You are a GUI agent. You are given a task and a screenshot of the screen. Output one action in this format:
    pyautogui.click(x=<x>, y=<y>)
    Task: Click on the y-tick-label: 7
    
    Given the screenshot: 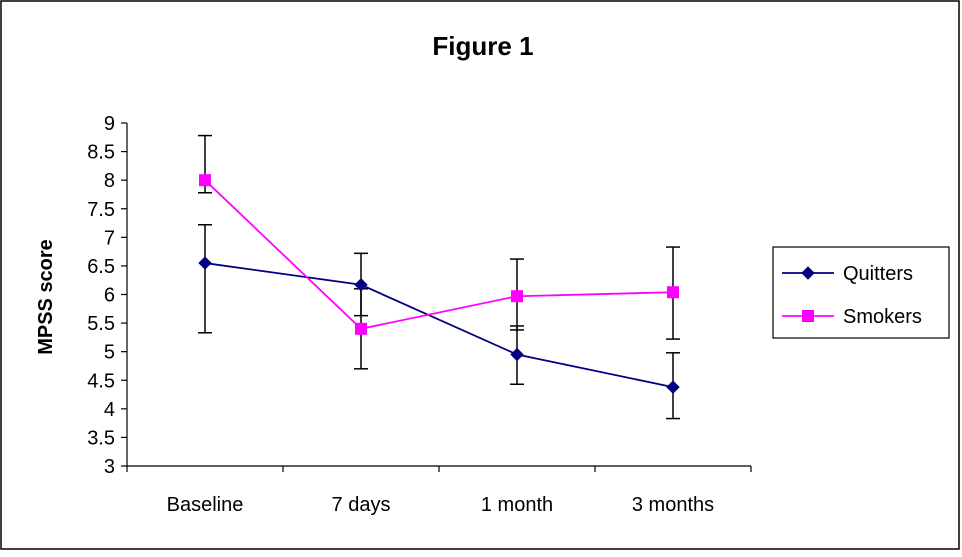 What is the action you would take?
    pyautogui.click(x=109, y=238)
    